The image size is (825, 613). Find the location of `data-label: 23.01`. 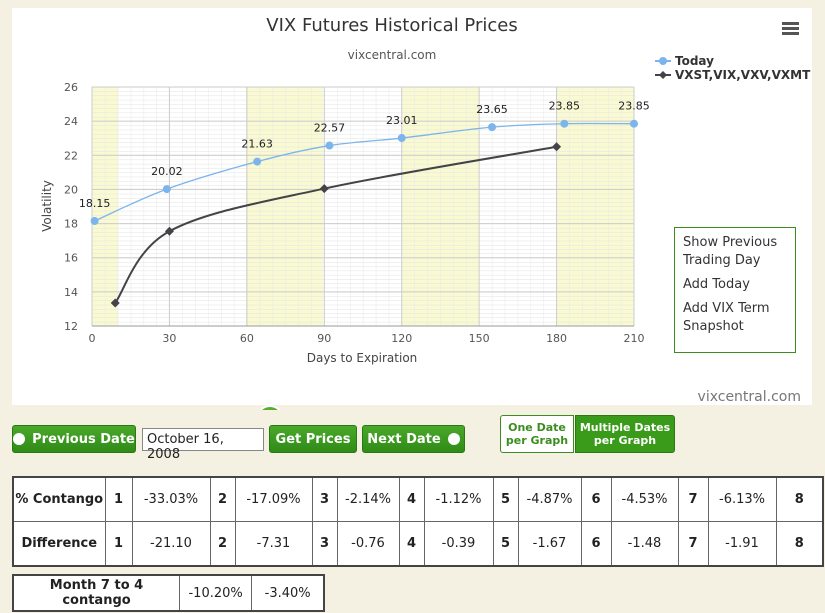

data-label: 23.01 is located at coordinates (402, 120).